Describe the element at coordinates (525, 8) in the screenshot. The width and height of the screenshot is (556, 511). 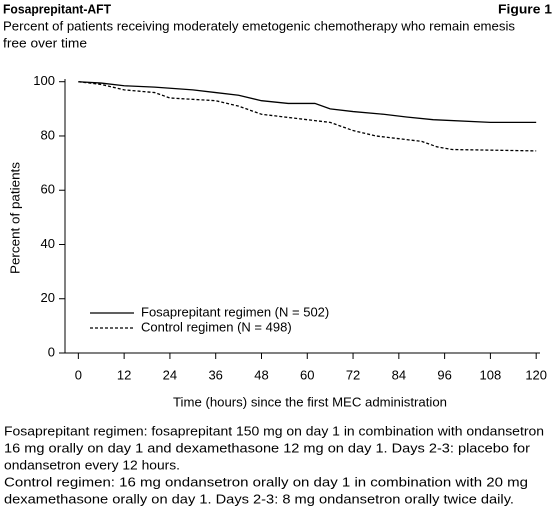
I see `figure-label: Figure 1` at that location.